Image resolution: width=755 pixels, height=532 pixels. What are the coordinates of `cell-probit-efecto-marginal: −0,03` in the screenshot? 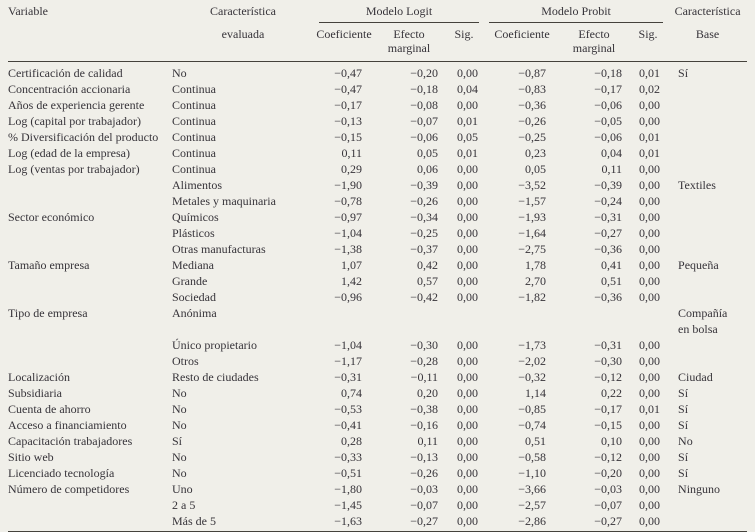 It's located at (608, 489).